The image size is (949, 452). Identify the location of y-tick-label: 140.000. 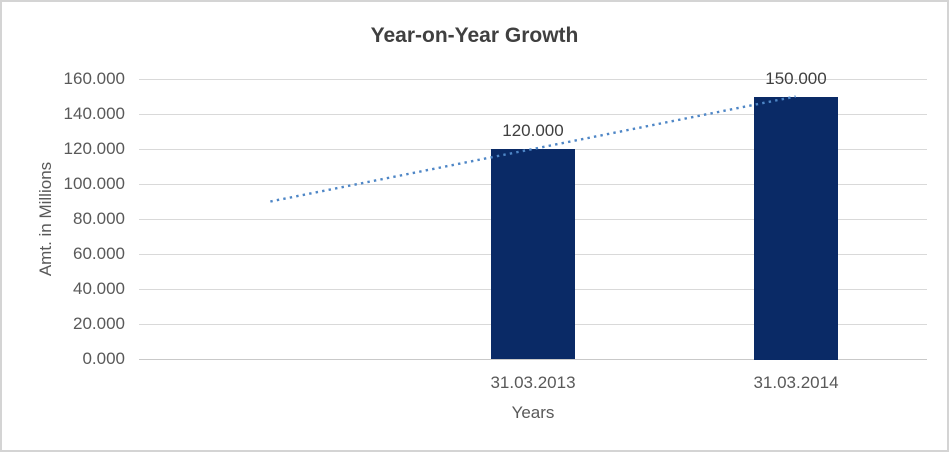
(94, 113).